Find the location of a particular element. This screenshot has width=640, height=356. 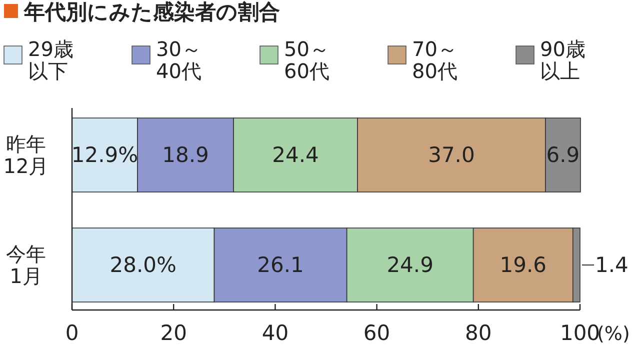

x-tick-label: 60 is located at coordinates (376, 333).